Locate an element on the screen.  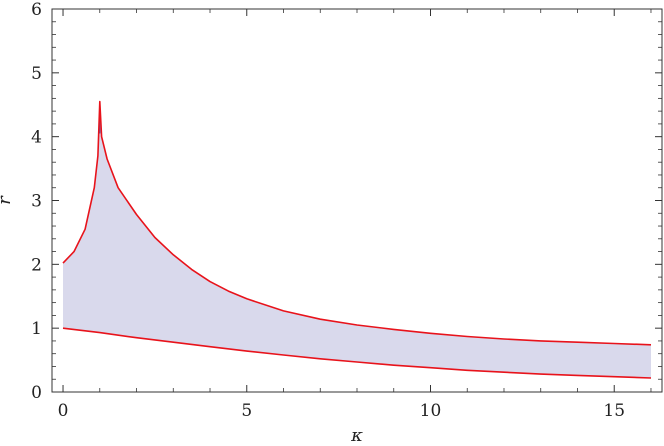
y-tick-label: 4 is located at coordinates (36, 138).